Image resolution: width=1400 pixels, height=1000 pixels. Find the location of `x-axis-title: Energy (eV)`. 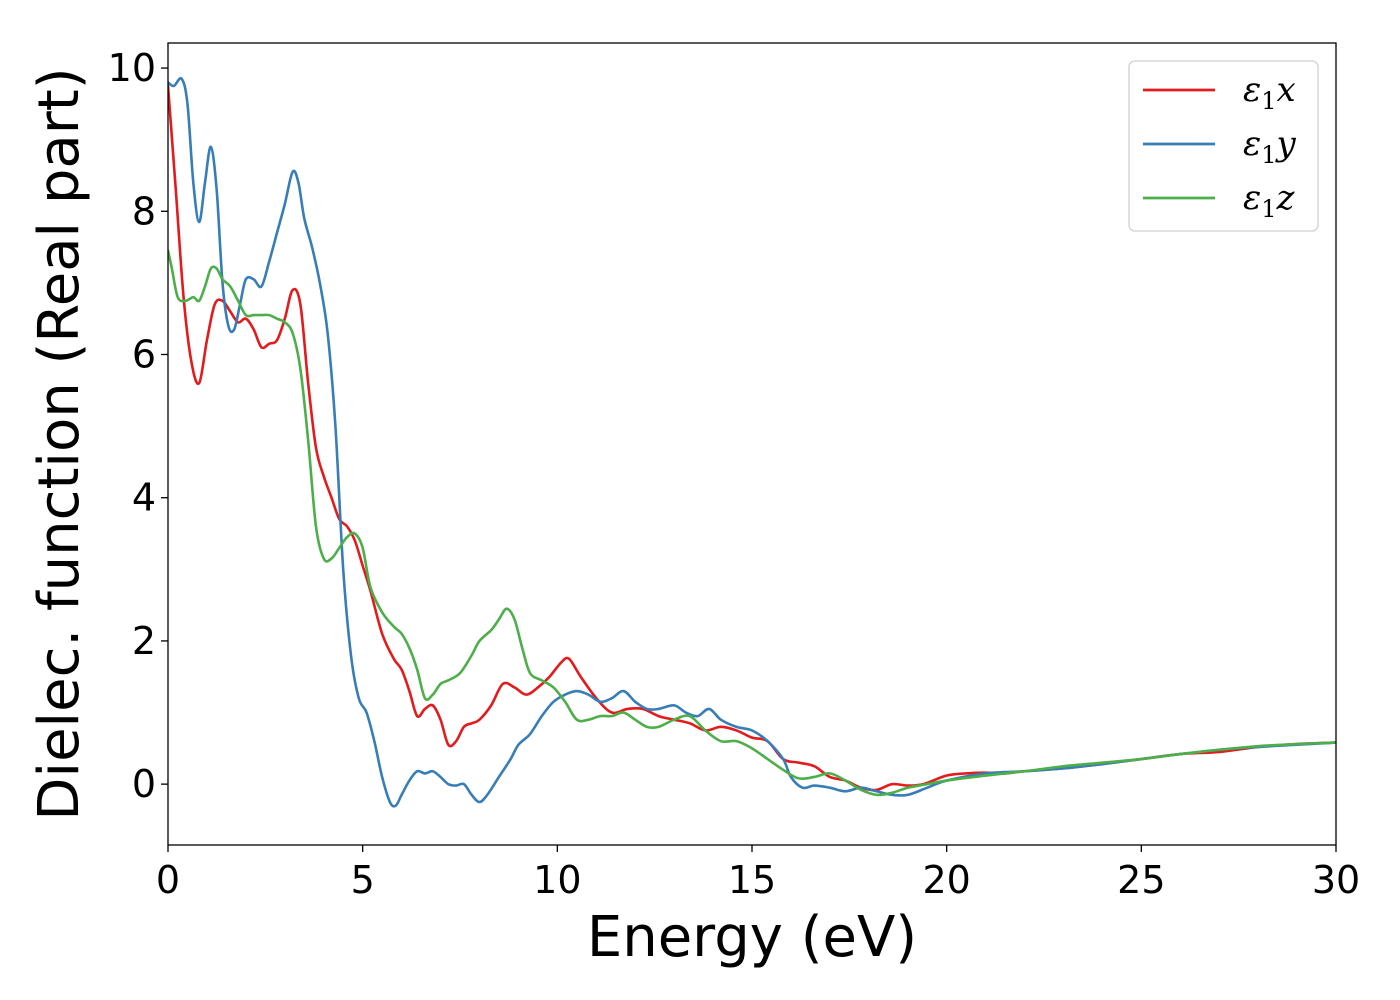

x-axis-title: Energy (eV) is located at coordinates (752, 937).